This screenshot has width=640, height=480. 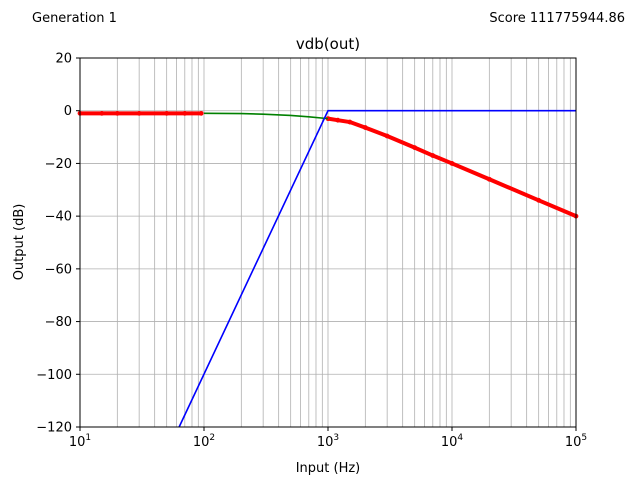 I want to click on series-line, so click(x=266, y=116).